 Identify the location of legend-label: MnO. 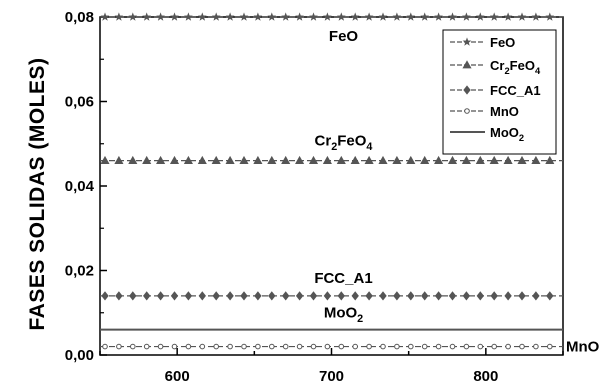
(504, 111).